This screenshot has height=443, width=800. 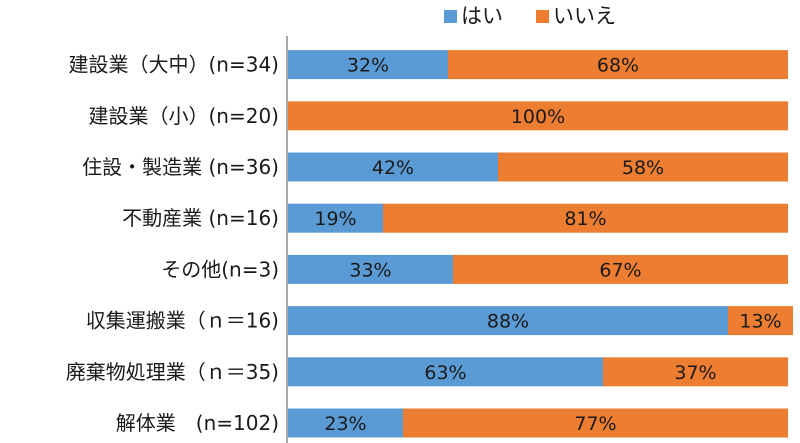 I want to click on data-label-1-2: 58%, so click(x=643, y=168).